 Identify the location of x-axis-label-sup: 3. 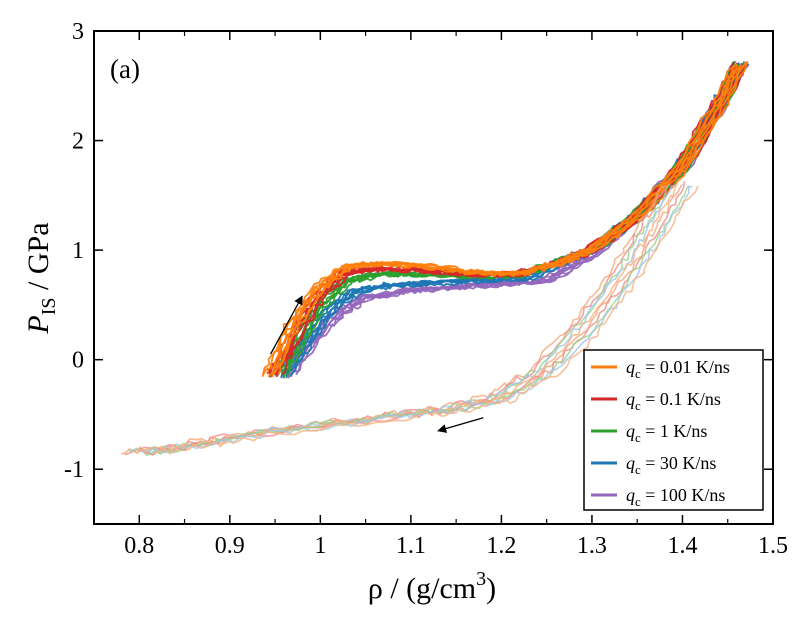
(481, 579).